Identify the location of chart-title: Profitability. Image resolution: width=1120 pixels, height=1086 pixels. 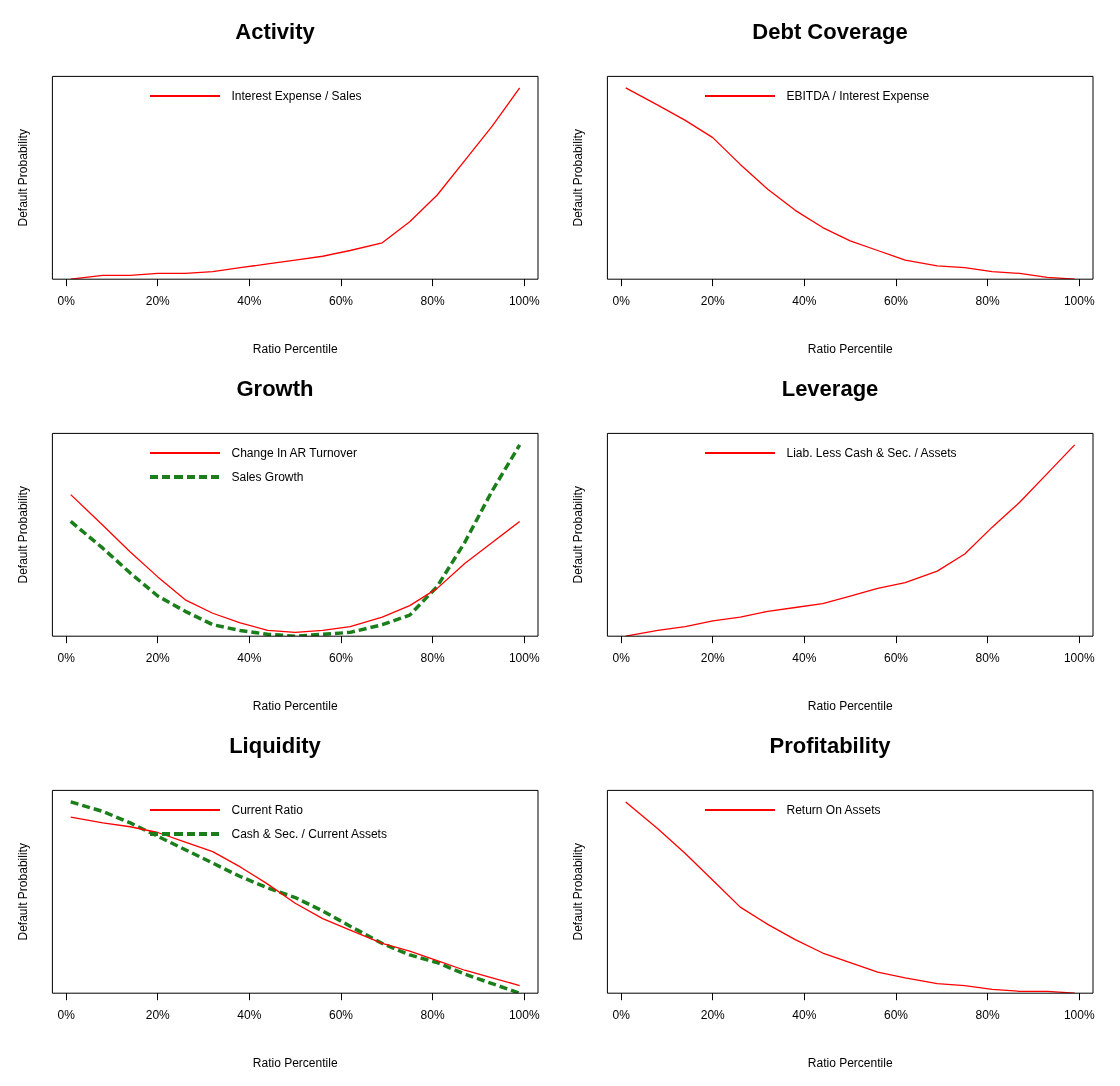
(830, 746).